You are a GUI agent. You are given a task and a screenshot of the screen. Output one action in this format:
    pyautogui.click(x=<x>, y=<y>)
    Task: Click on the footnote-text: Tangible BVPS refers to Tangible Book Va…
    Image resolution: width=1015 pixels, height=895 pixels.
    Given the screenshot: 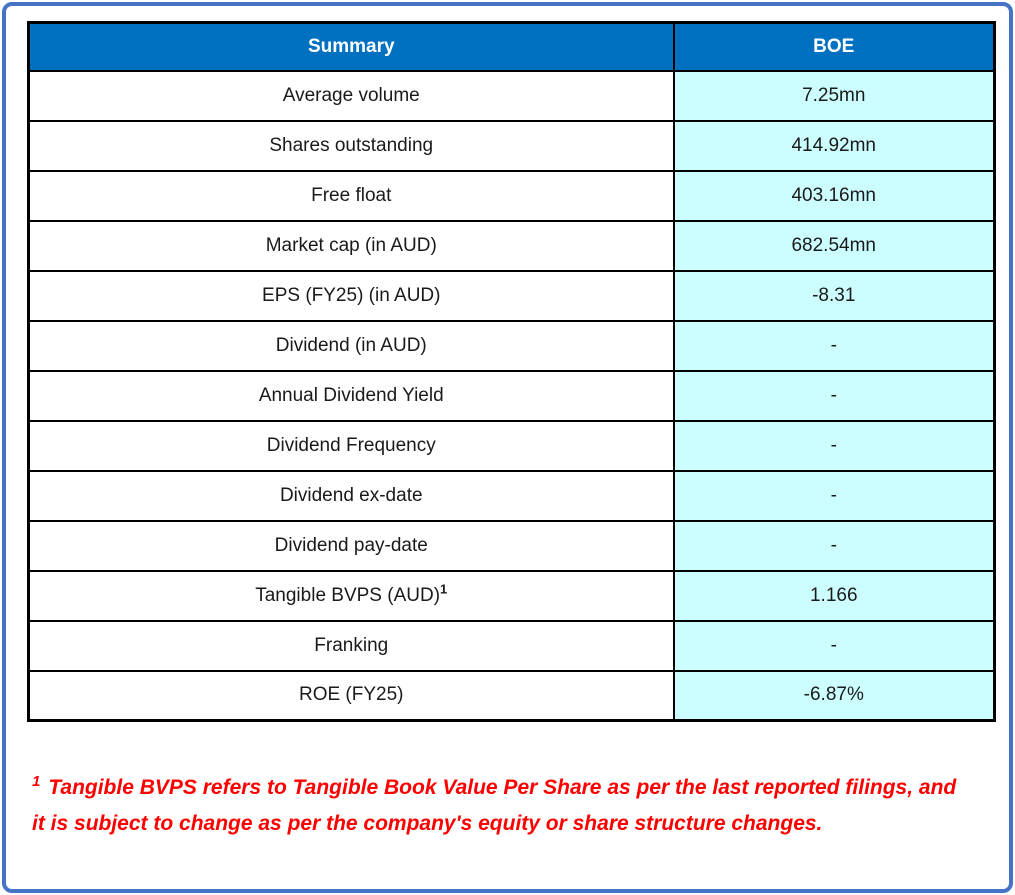 What is the action you would take?
    pyautogui.click(x=494, y=806)
    